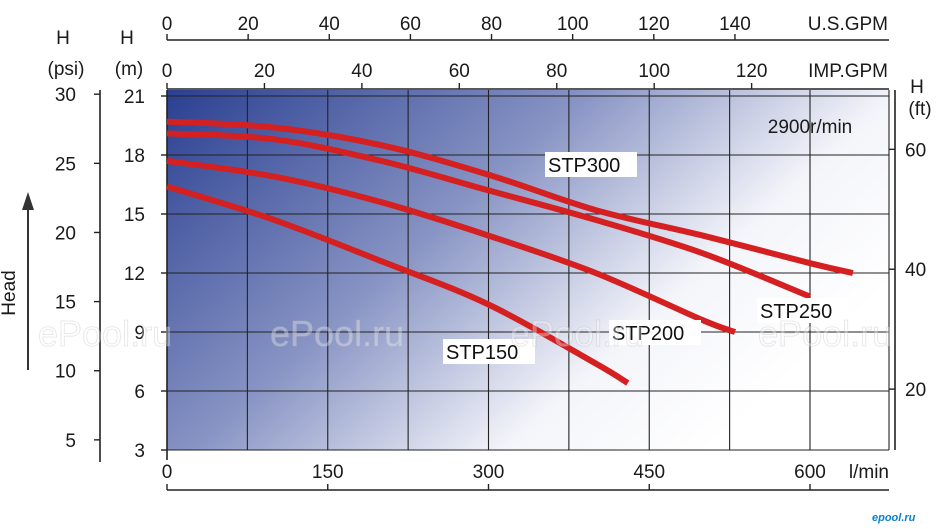 The image size is (938, 529). I want to click on series-label-bg-stp150, so click(489, 351).